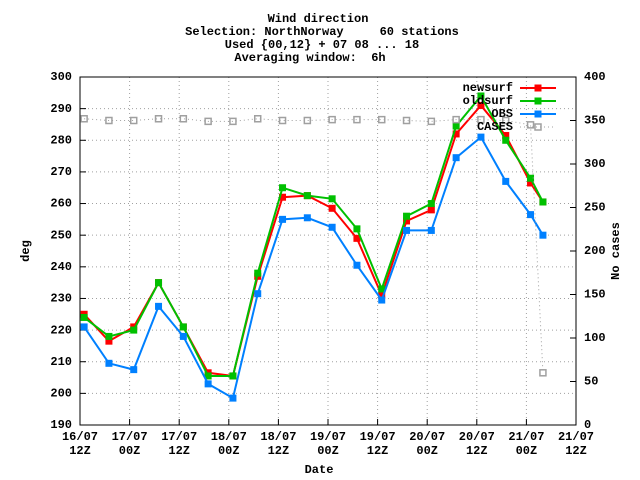 The height and width of the screenshot is (480, 640). I want to click on y2-tick-label: 350, so click(595, 121).